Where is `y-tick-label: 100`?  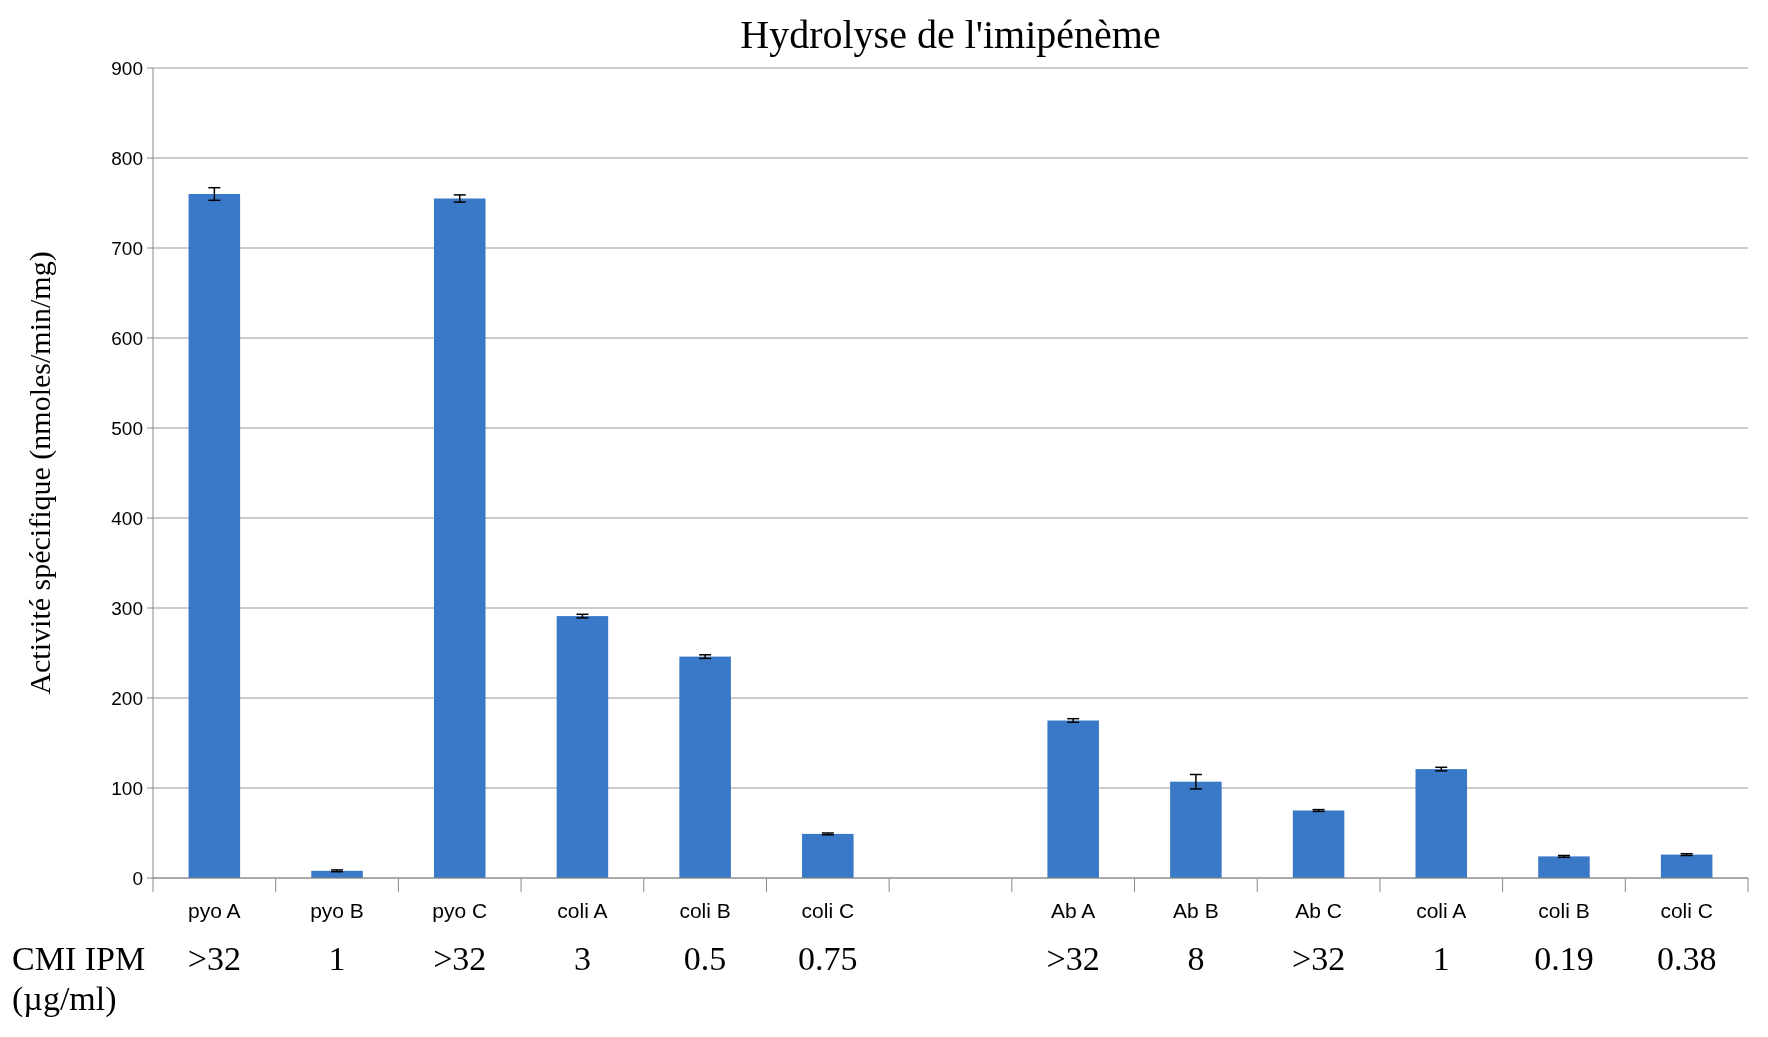 y-tick-label: 100 is located at coordinates (127, 788).